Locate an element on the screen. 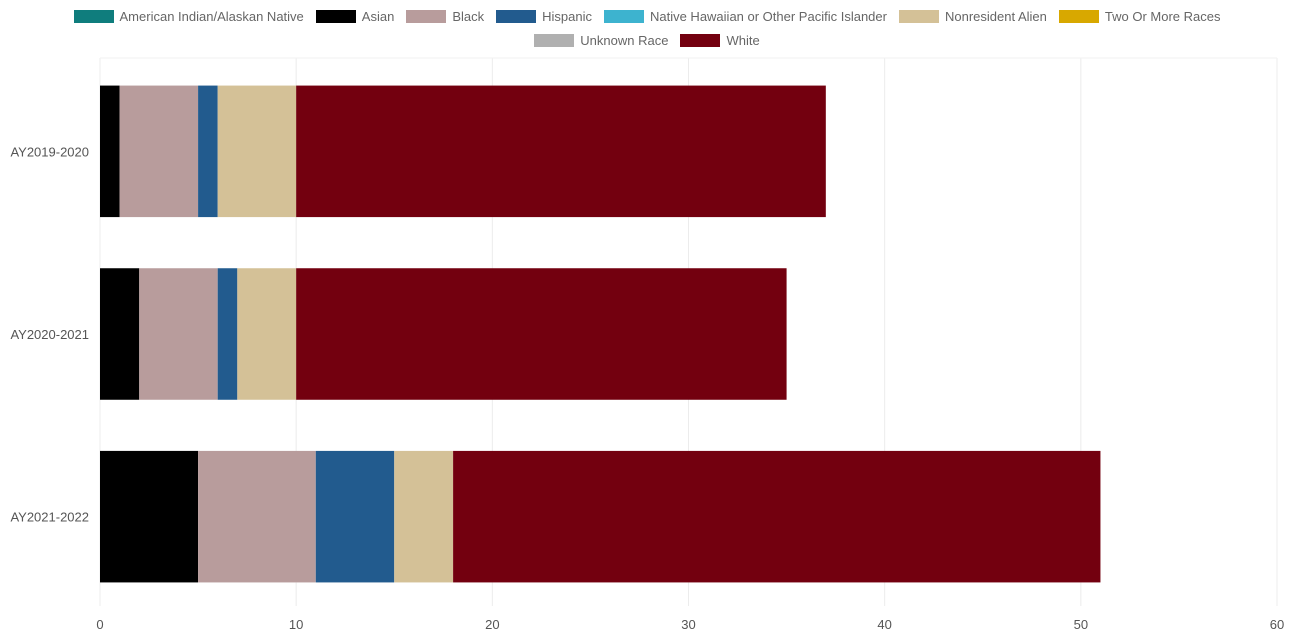  legend-item-white: White is located at coordinates (720, 40).